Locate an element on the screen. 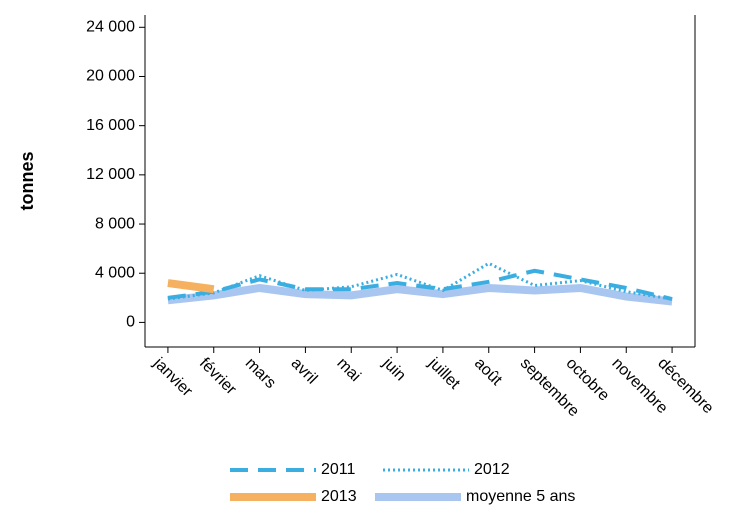 The width and height of the screenshot is (732, 513). y-axis-label: tonnes is located at coordinates (27, 180).